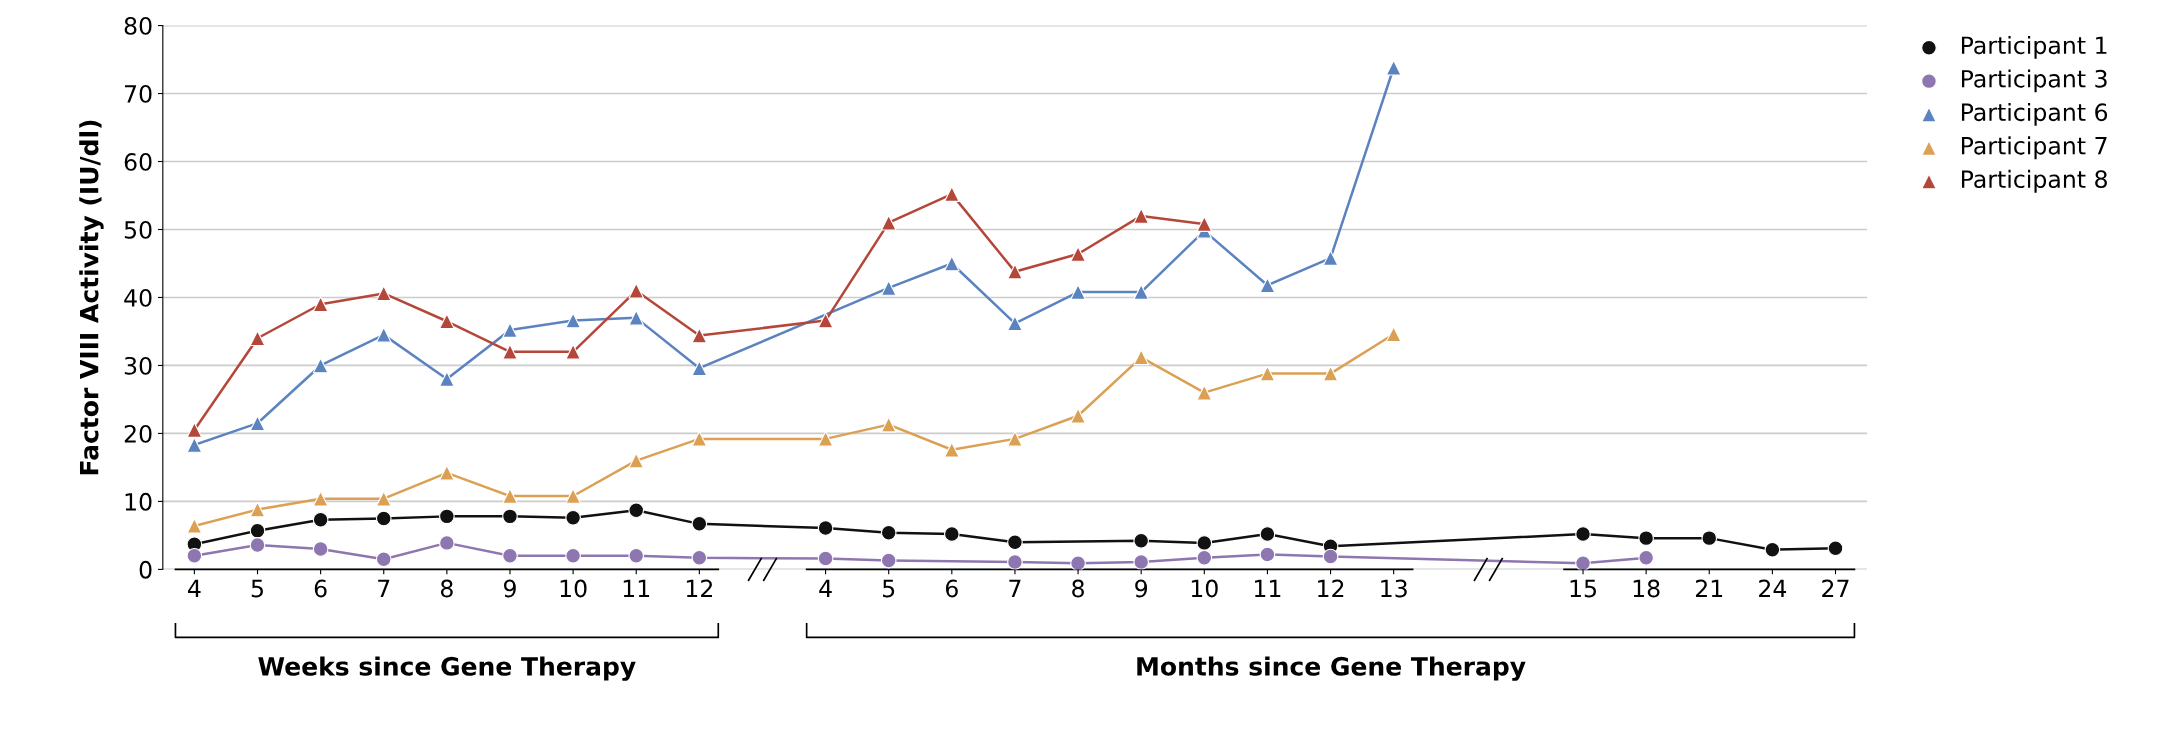 Image resolution: width=2171 pixels, height=730 pixels. What do you see at coordinates (138, 93) in the screenshot?
I see `y-tick-label: 70` at bounding box center [138, 93].